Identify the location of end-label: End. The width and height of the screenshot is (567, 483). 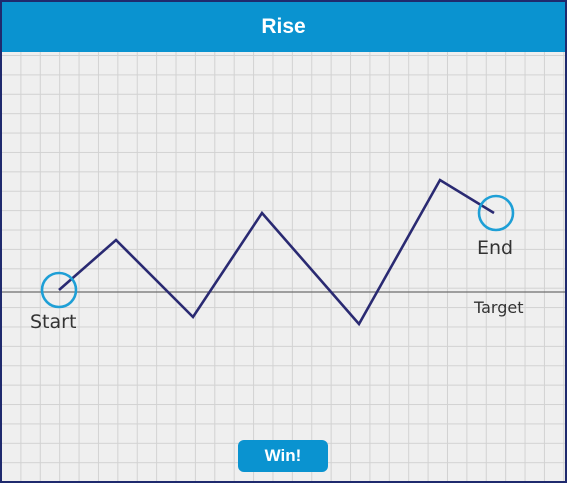
(495, 248).